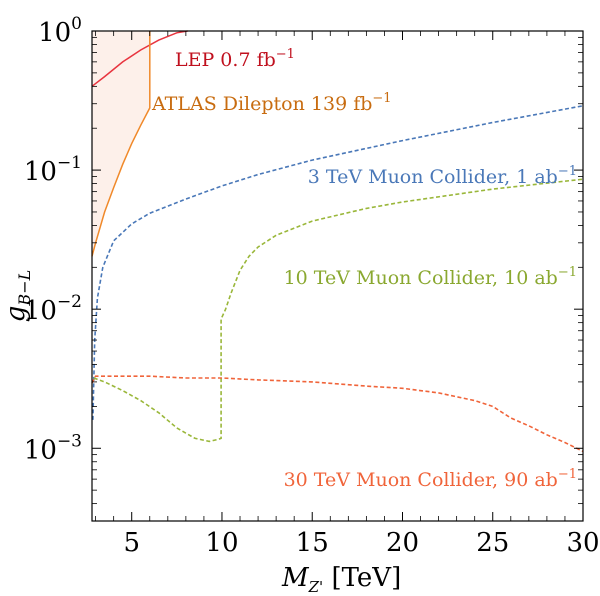 Image resolution: width=600 pixels, height=596 pixels. I want to click on excluded-region, so click(121, 144).